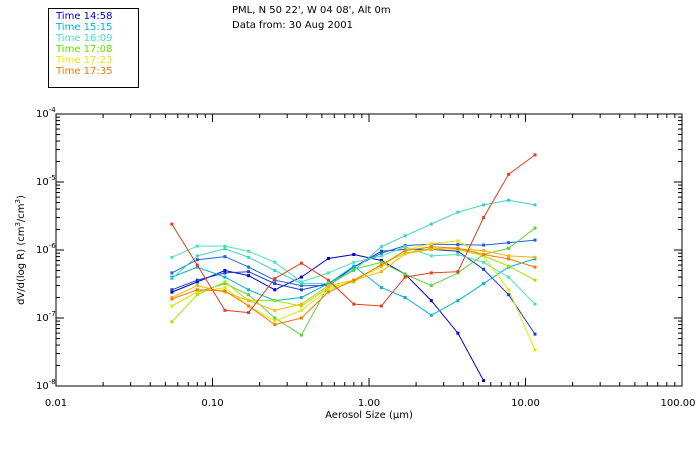  Describe the element at coordinates (84, 49) in the screenshot. I see `legend-entry-4: Time 17:08` at that location.